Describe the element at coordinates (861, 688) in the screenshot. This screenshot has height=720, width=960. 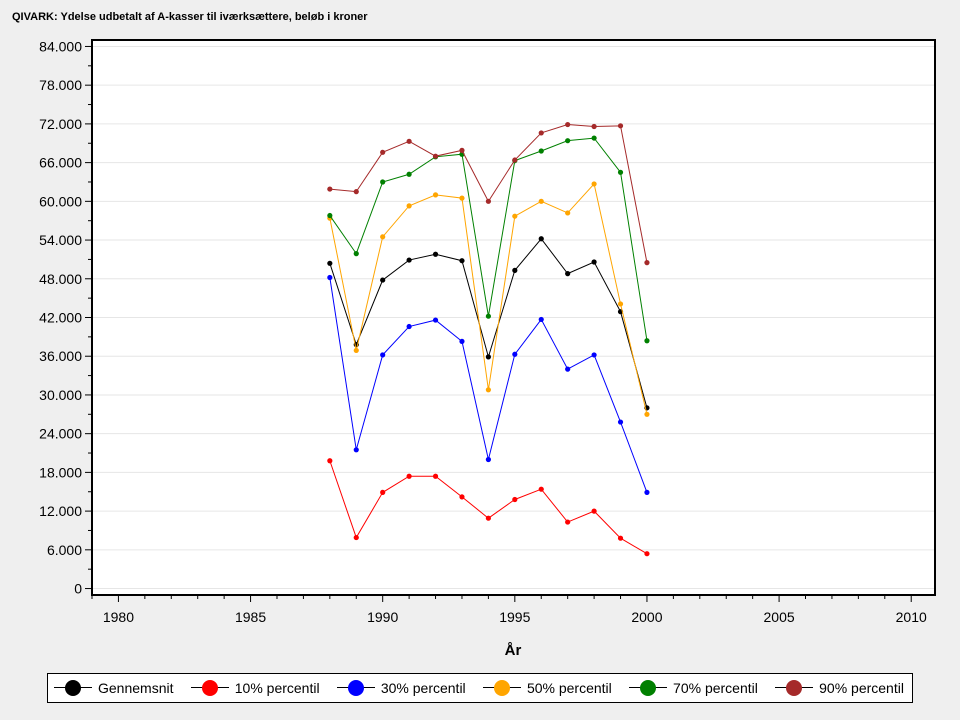
I see `legend-label: 90% percentil` at that location.